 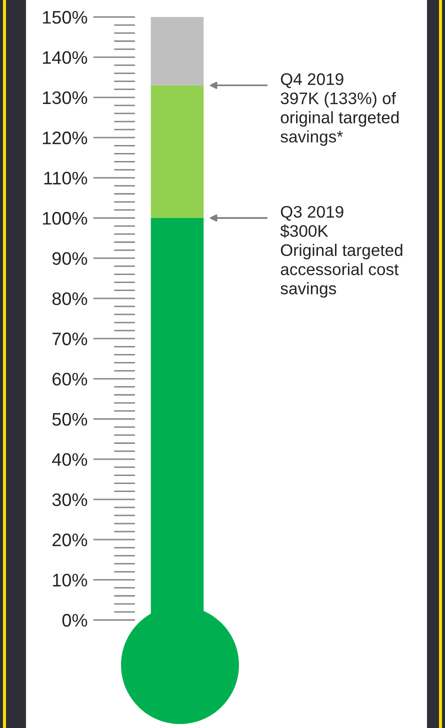 I want to click on y-tick-label: 30%, so click(x=70, y=499).